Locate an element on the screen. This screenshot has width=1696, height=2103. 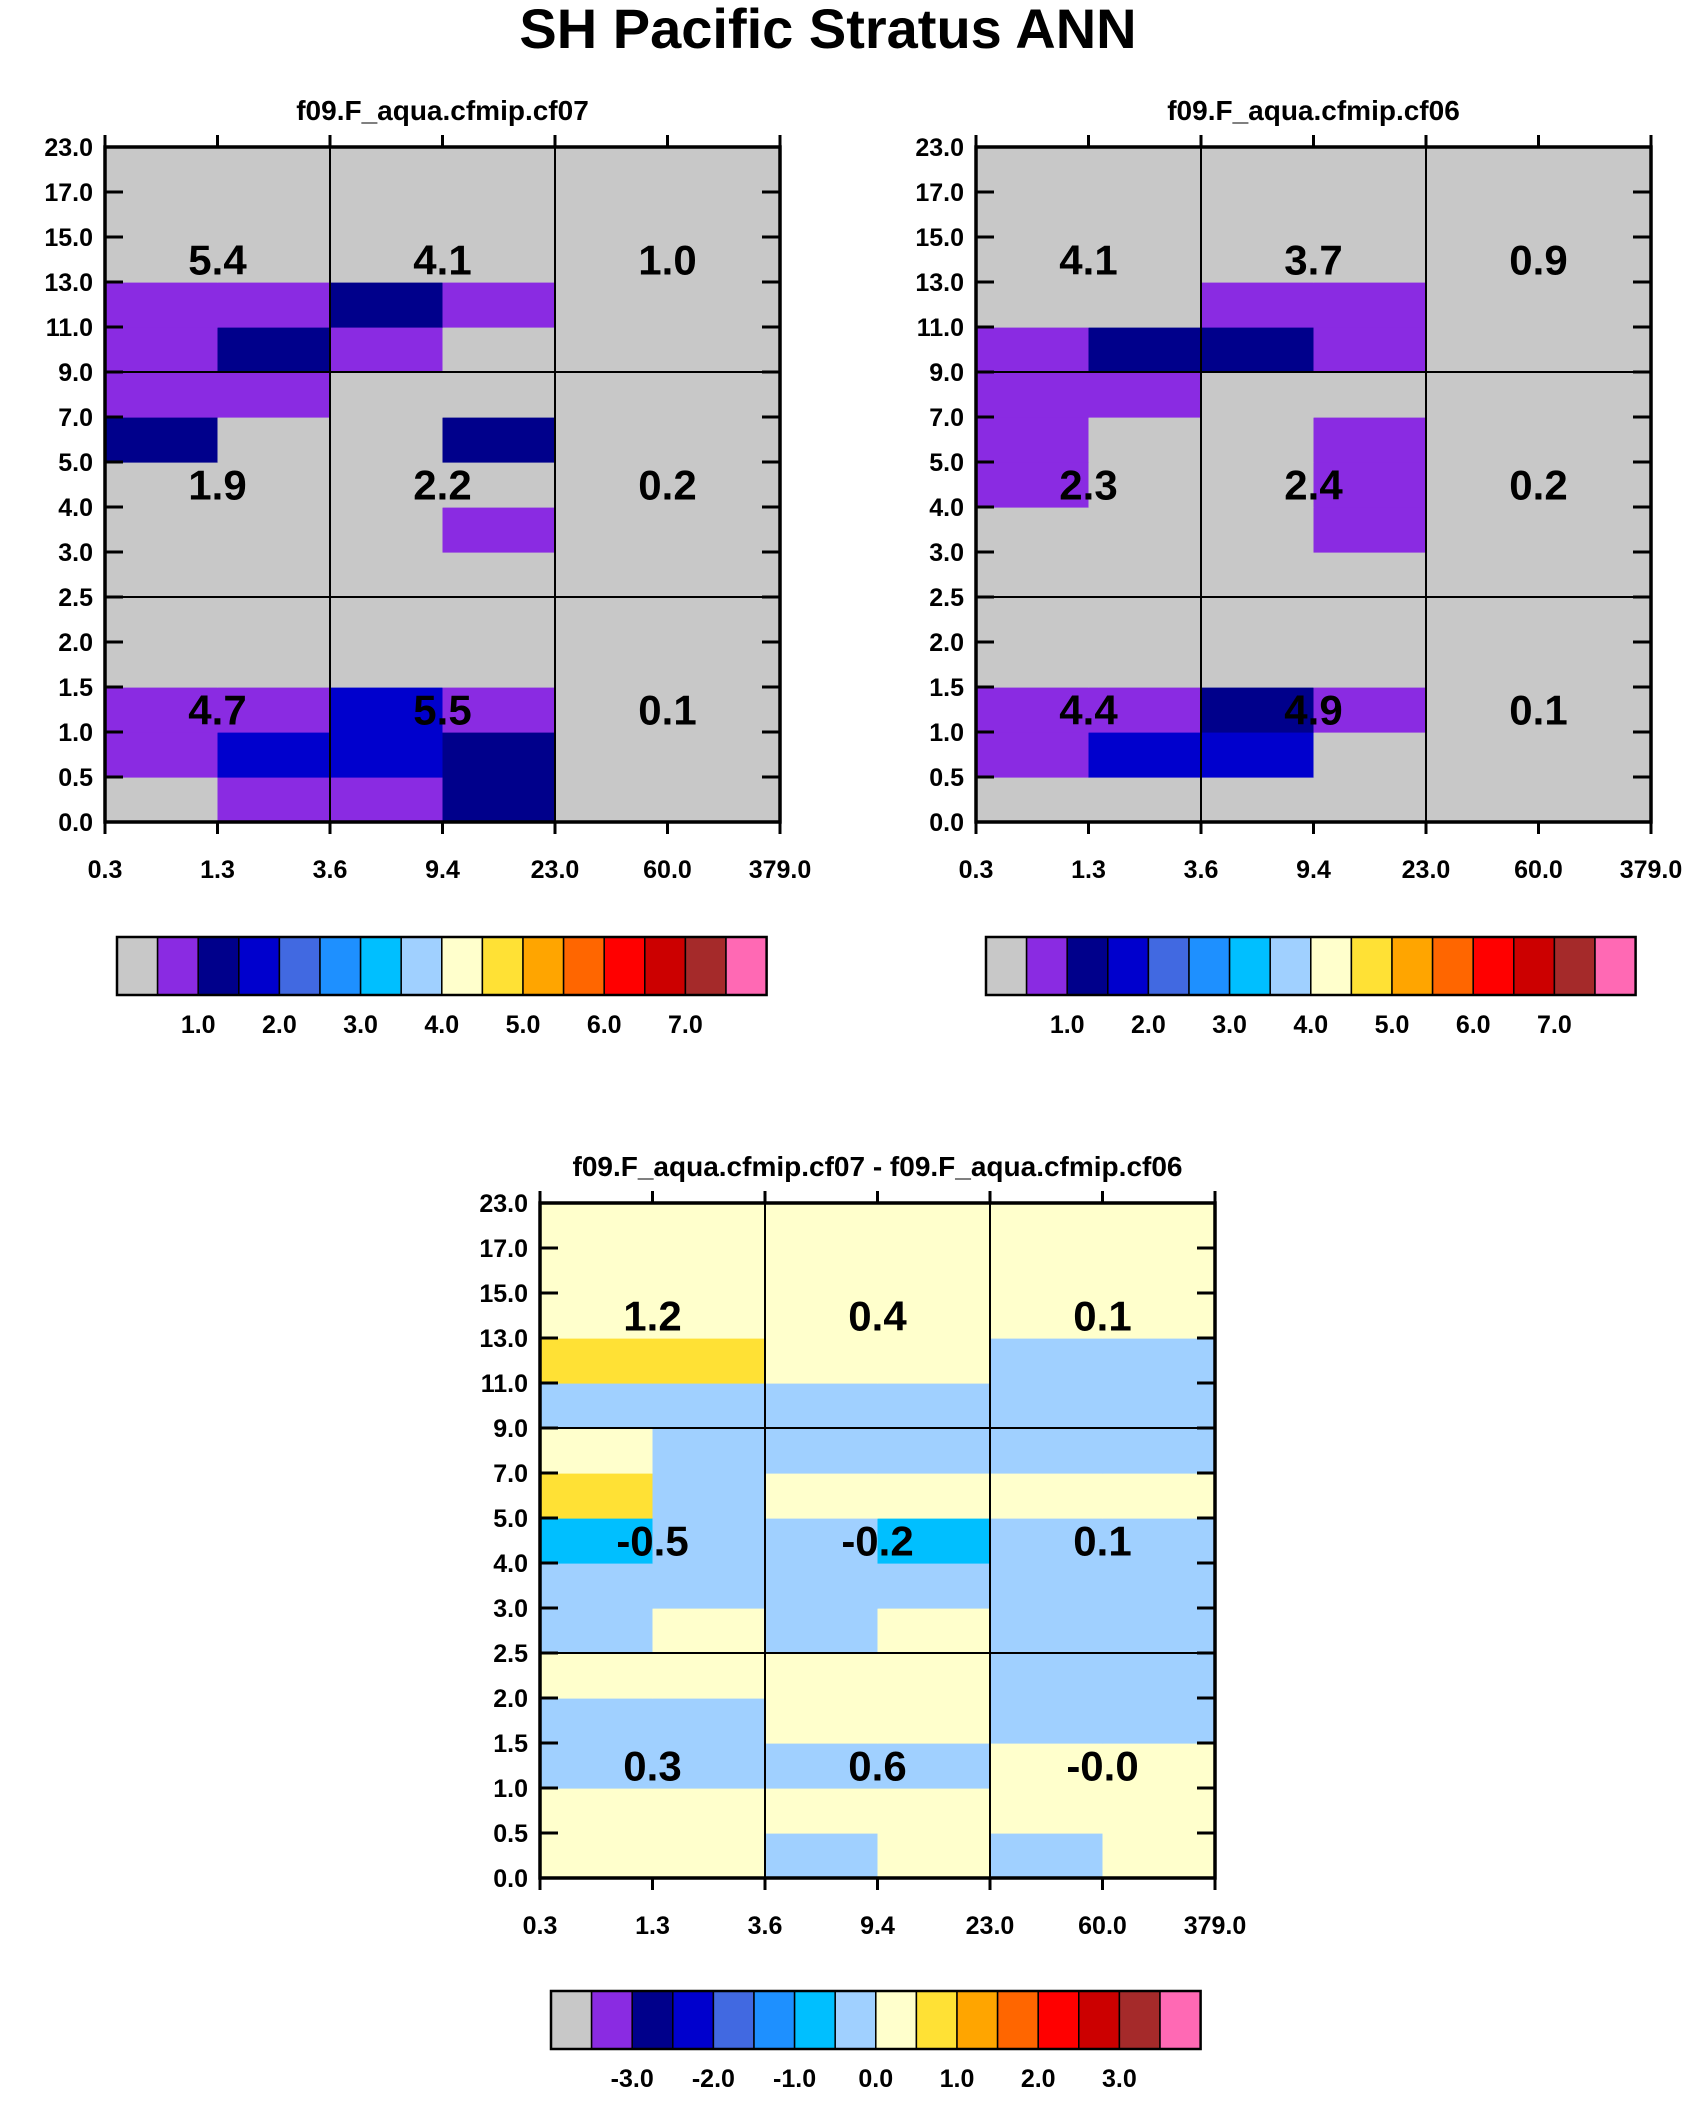
box-total-label: 0.4 is located at coordinates (877, 1316).